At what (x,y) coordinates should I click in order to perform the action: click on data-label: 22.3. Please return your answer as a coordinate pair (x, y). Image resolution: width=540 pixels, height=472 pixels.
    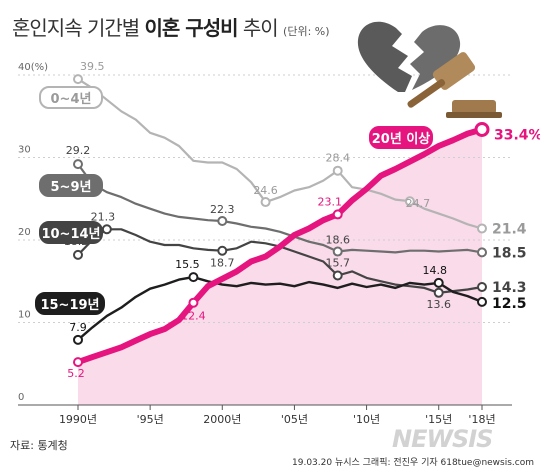
    Looking at the image, I should click on (222, 209).